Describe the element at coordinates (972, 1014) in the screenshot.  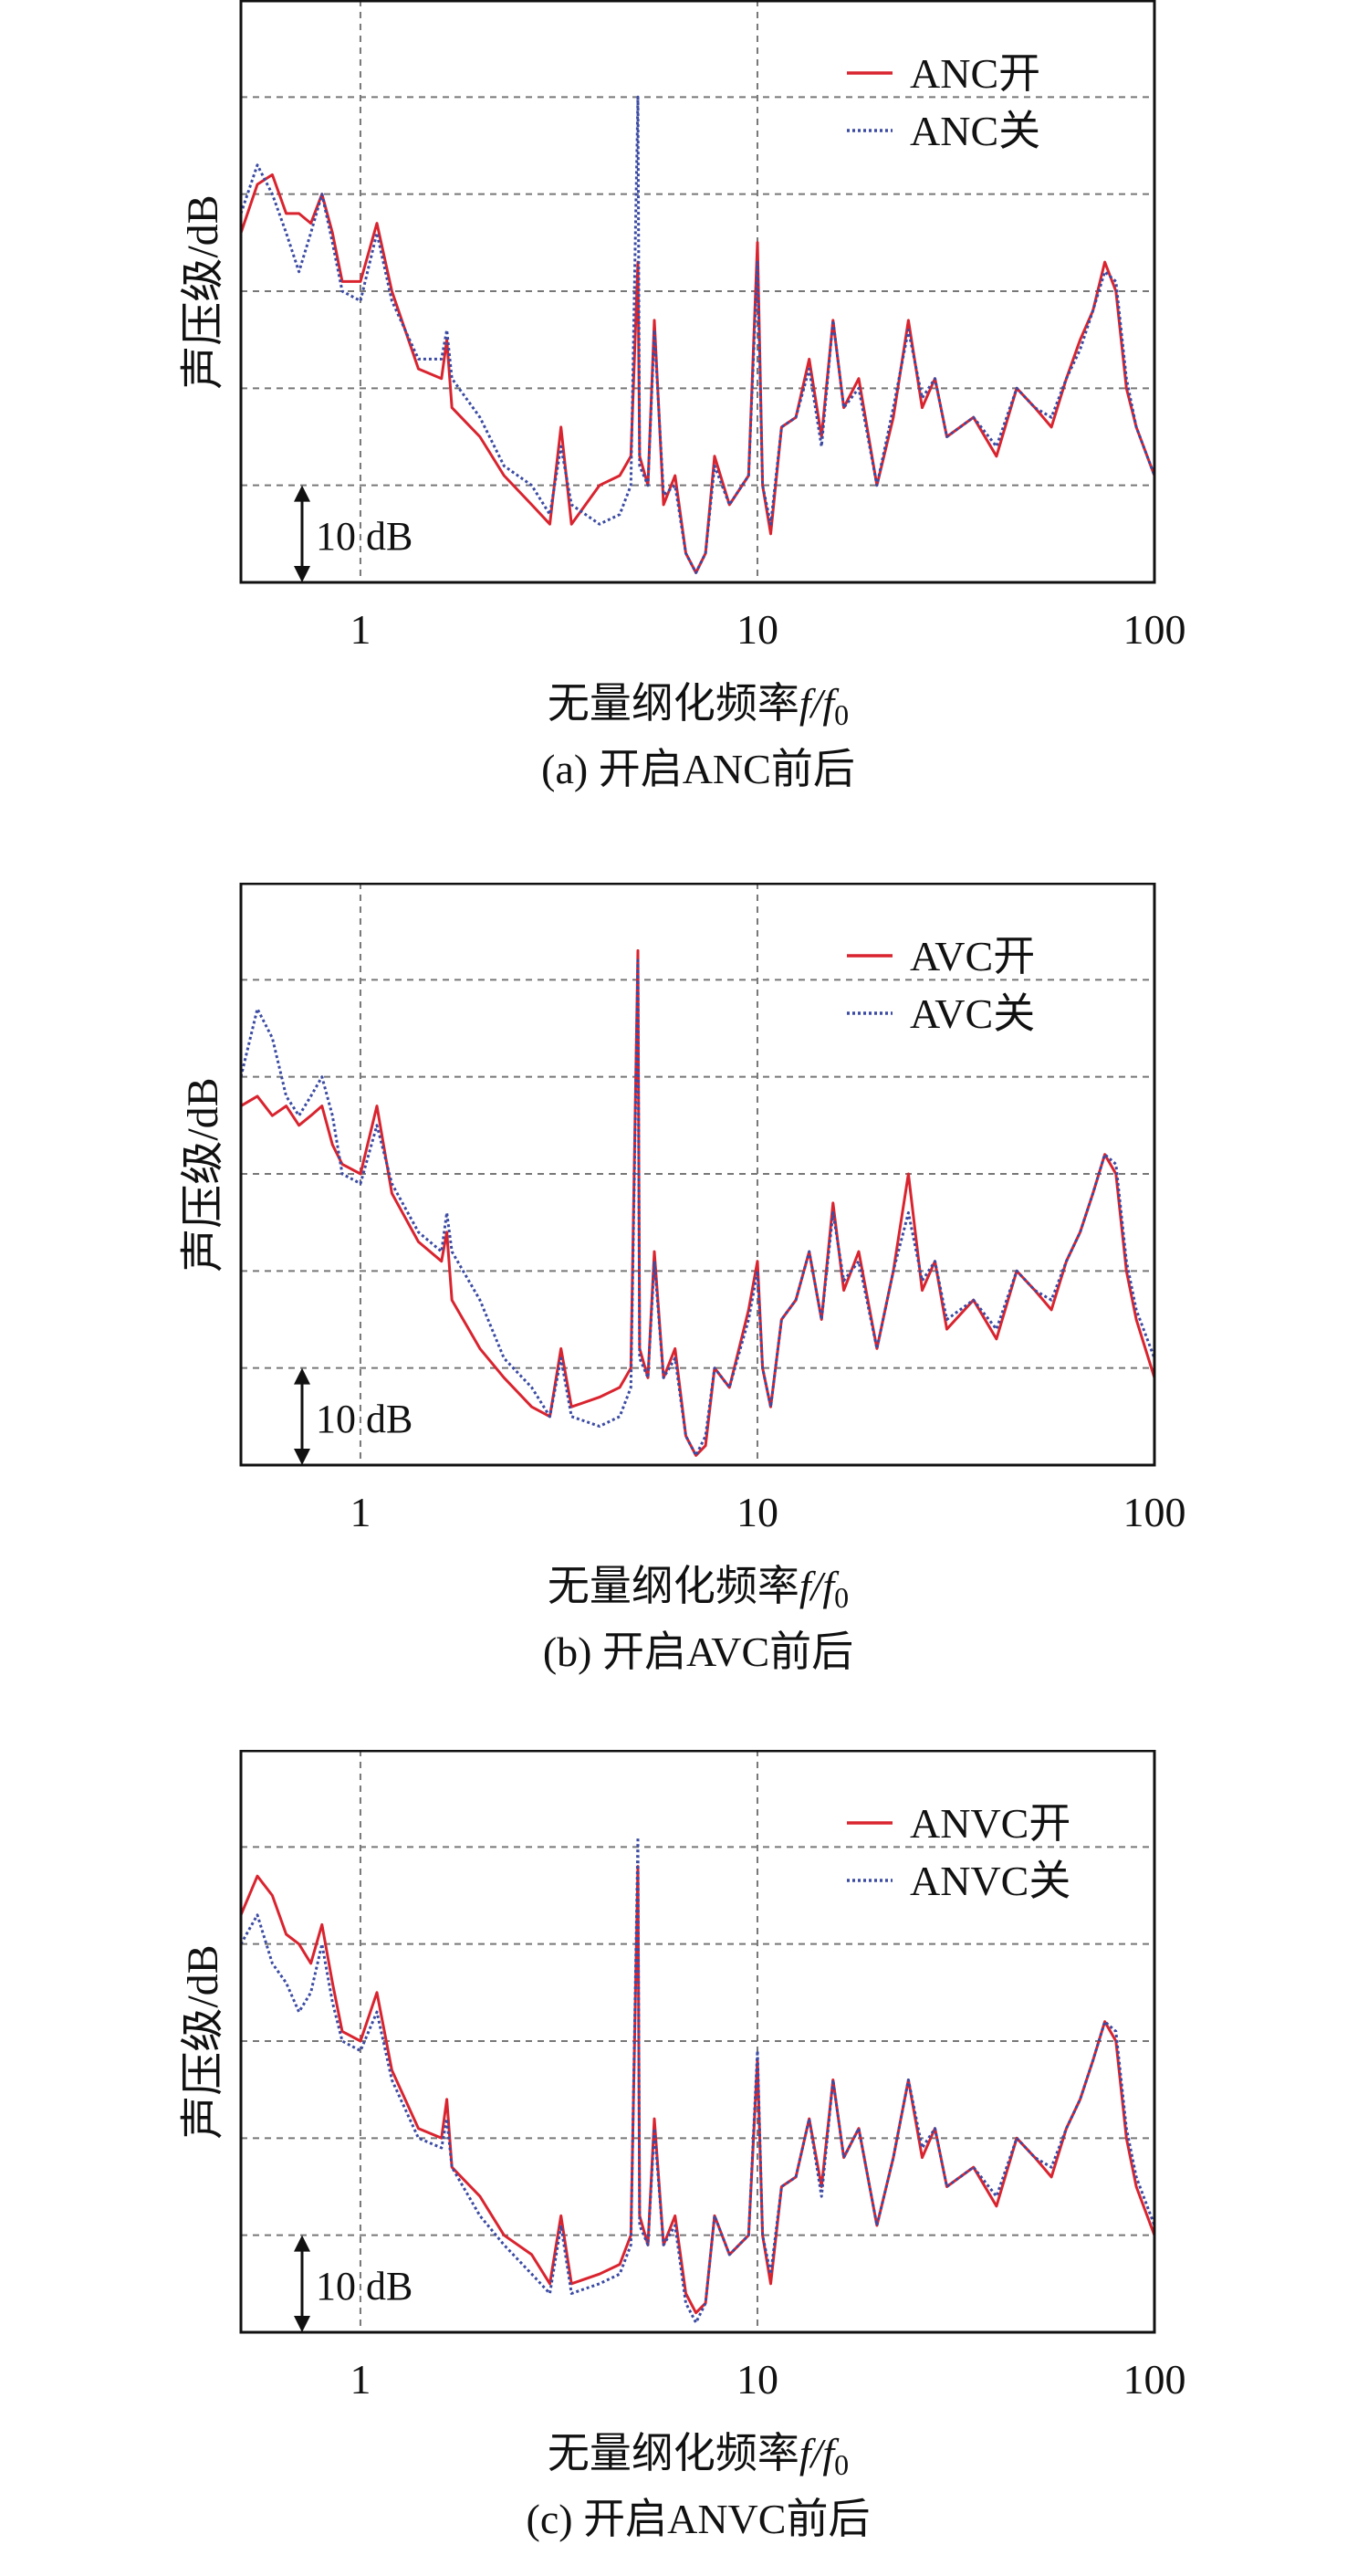
I see `legend-label: AVC关` at that location.